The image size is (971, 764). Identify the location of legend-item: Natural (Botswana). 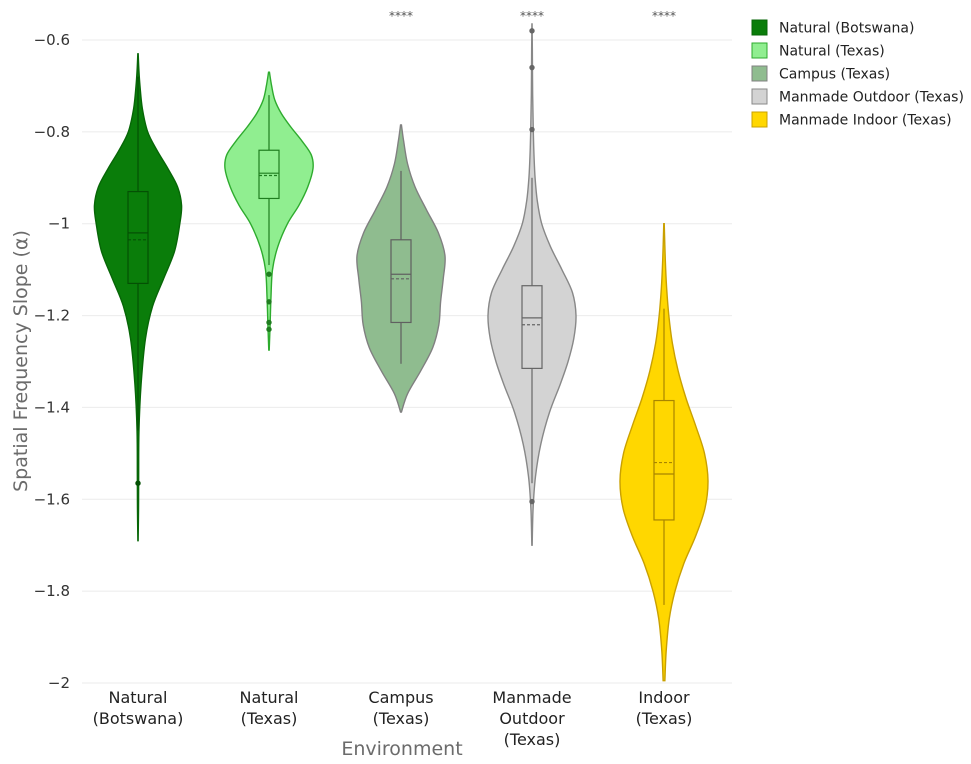
(832, 28).